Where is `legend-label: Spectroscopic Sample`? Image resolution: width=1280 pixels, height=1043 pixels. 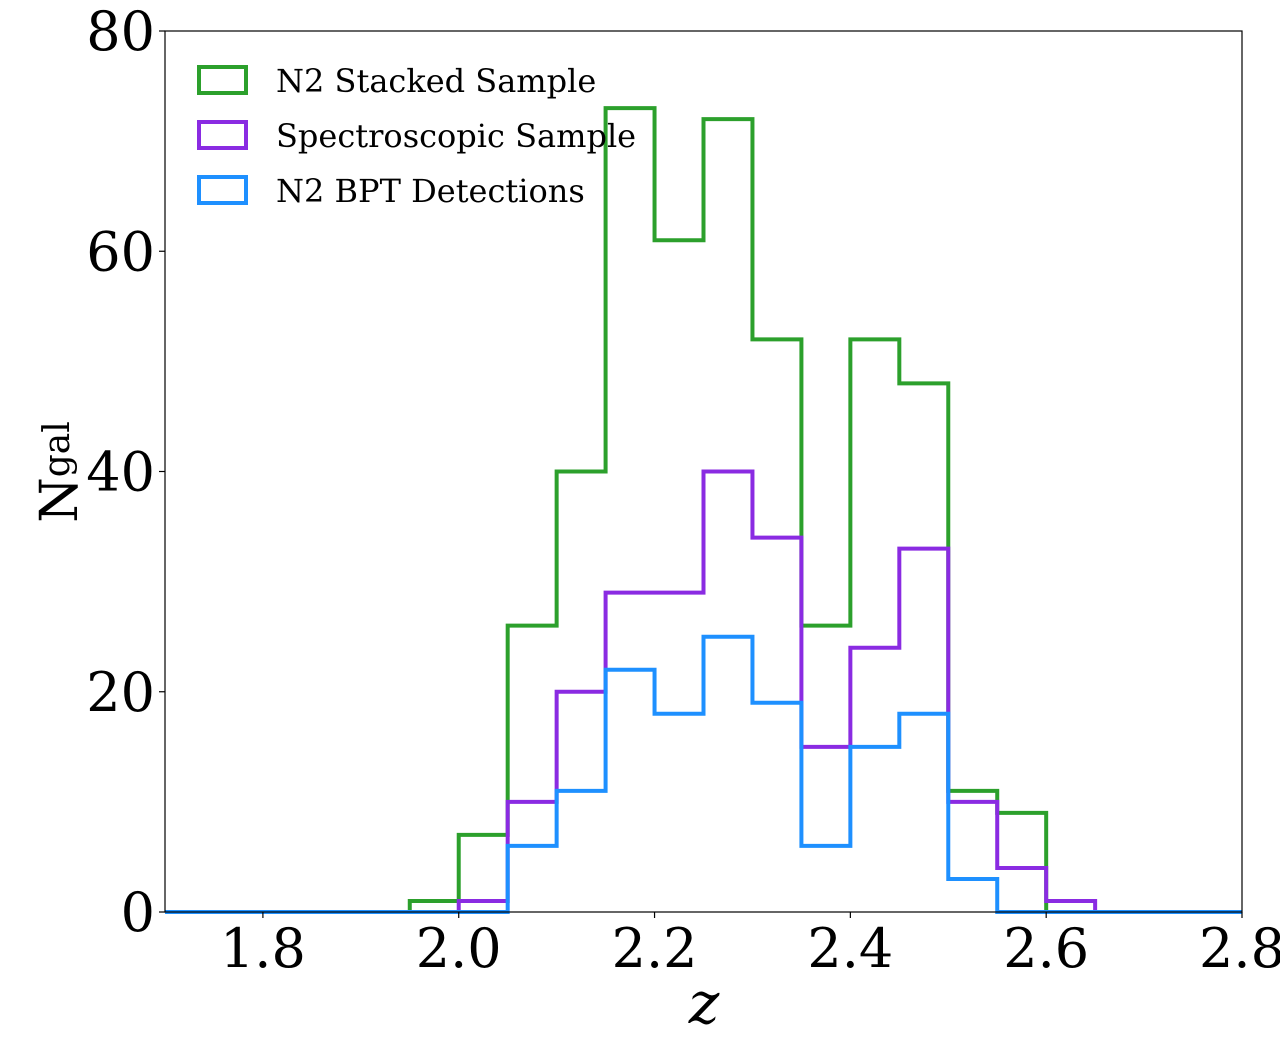 legend-label: Spectroscopic Sample is located at coordinates (456, 136).